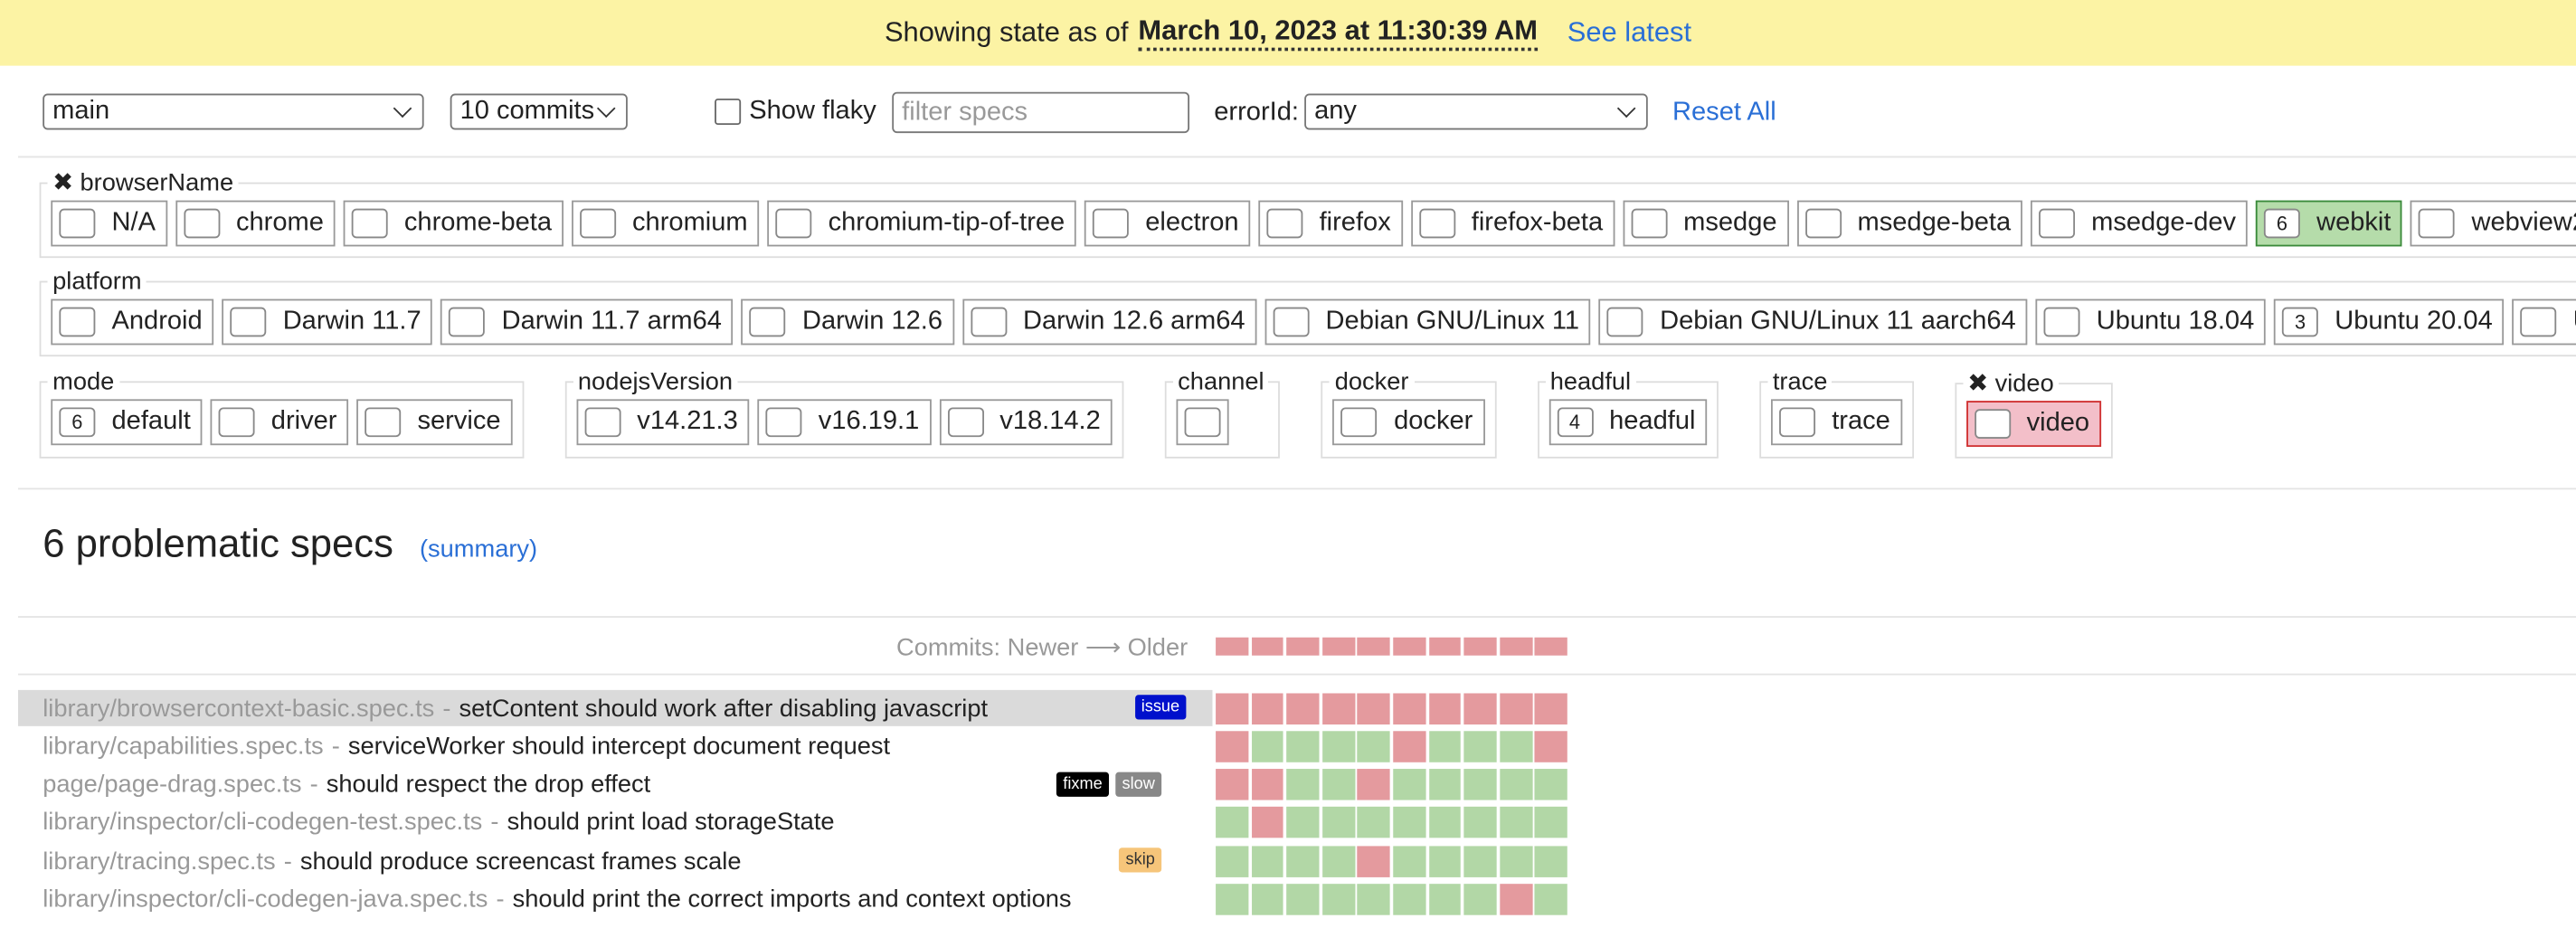 The image size is (2576, 928). I want to click on filter-option: Darwin 11.7, so click(328, 322).